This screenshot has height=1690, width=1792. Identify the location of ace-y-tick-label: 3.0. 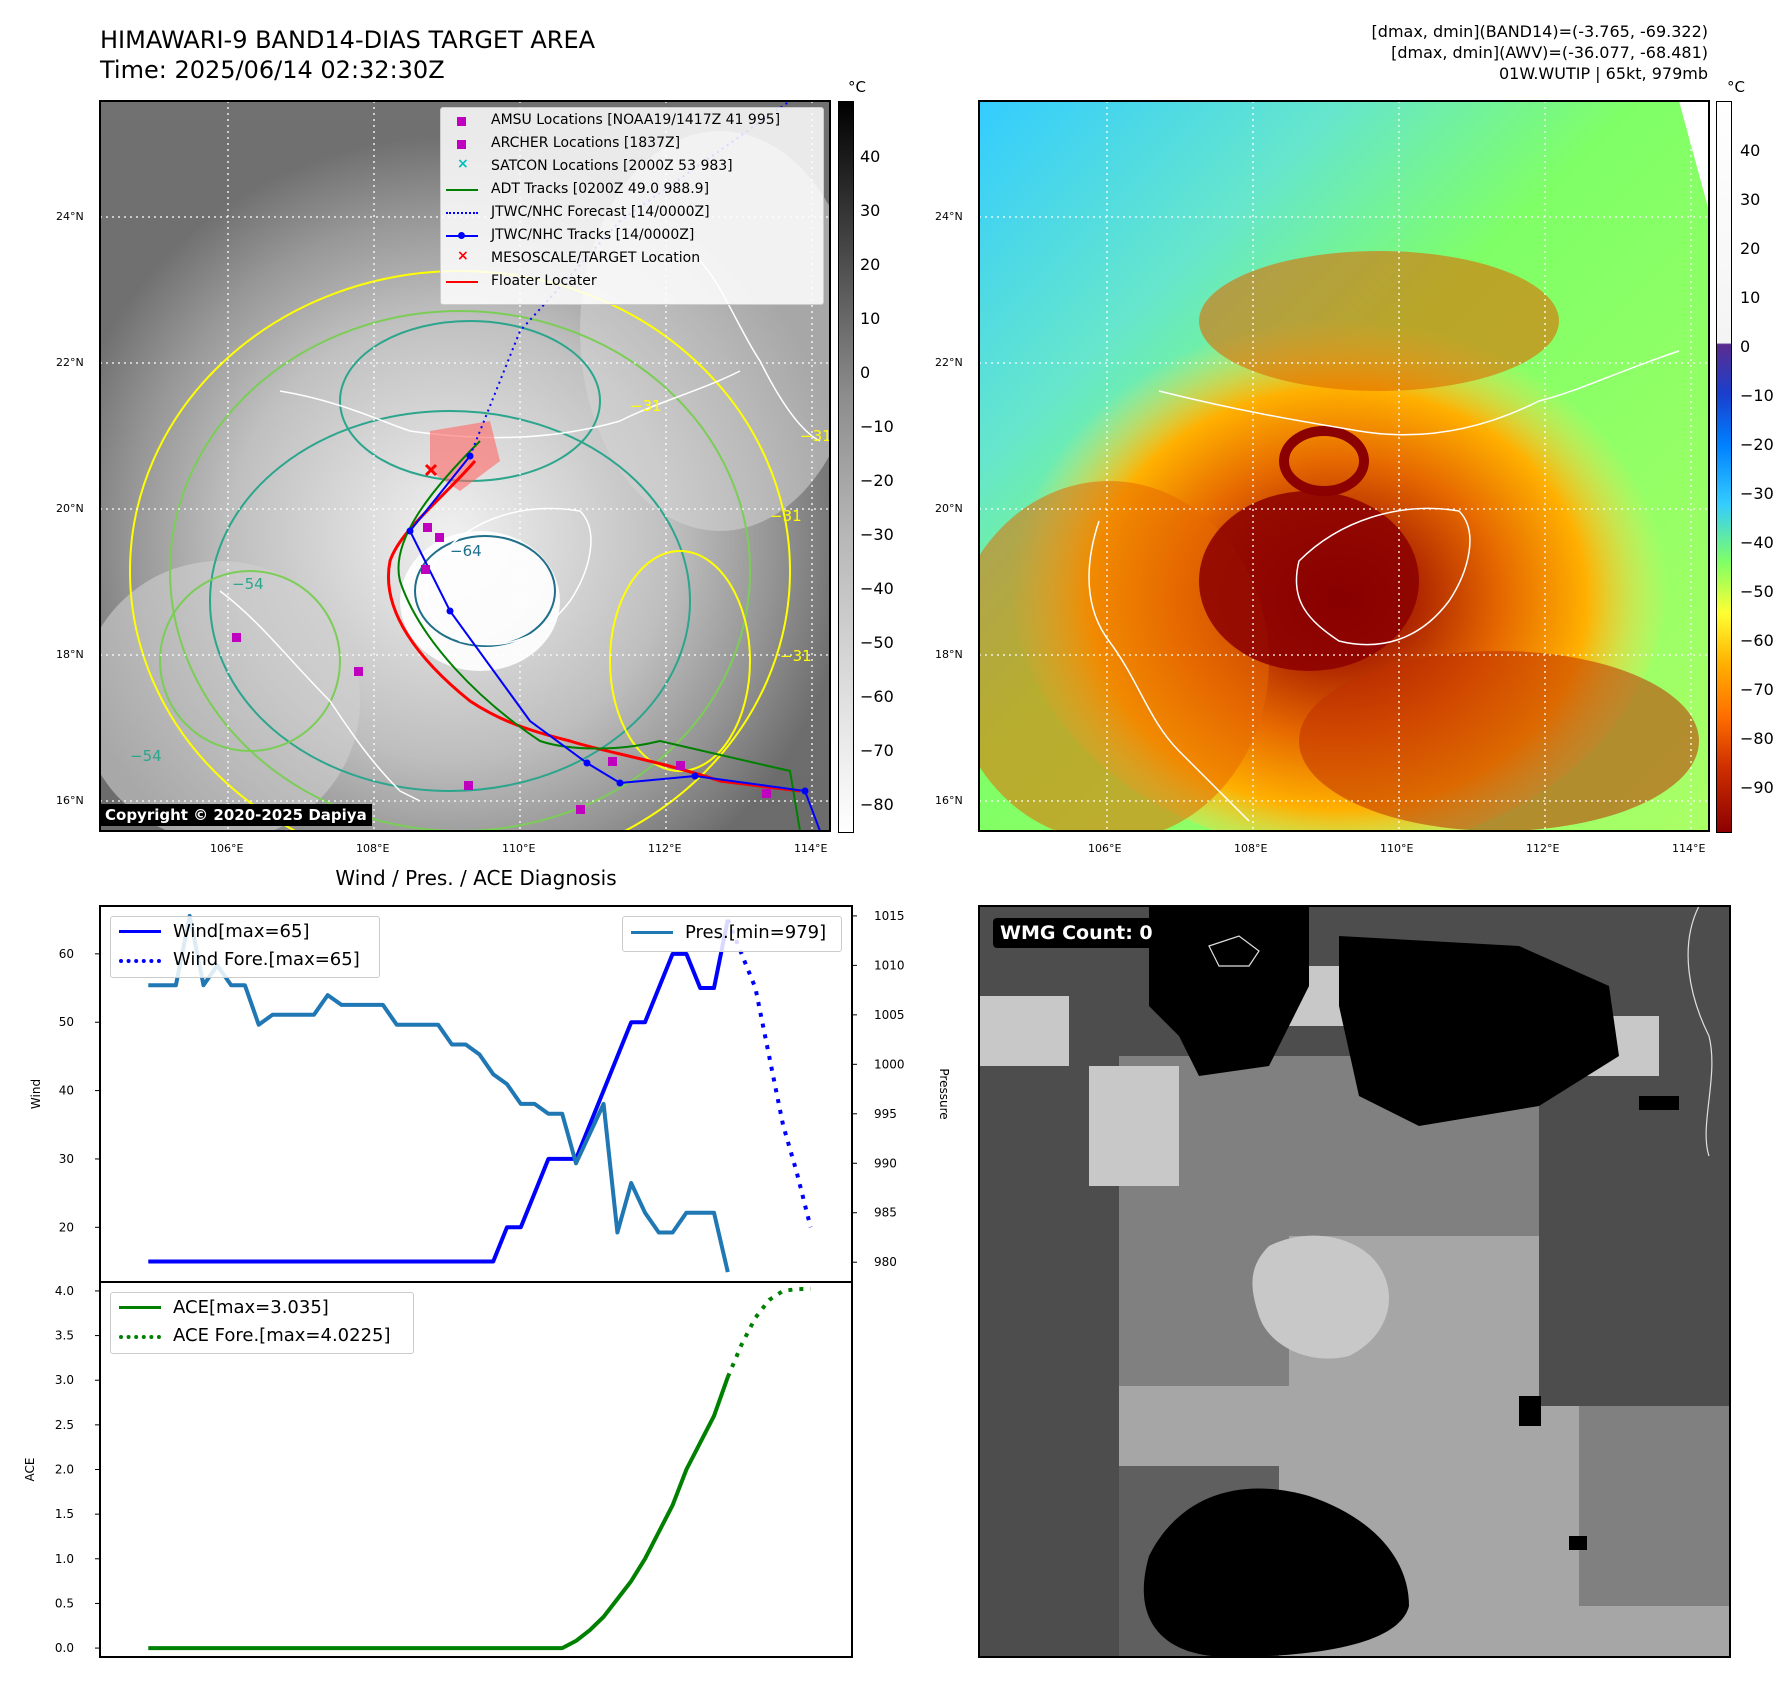
(64, 1380).